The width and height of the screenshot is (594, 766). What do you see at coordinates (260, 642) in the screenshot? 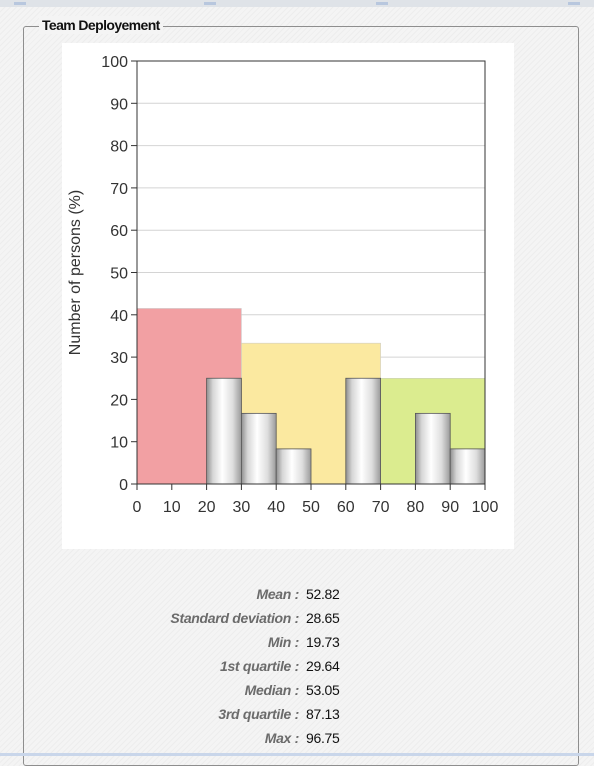
I see `stat-row: Min : 19.73` at bounding box center [260, 642].